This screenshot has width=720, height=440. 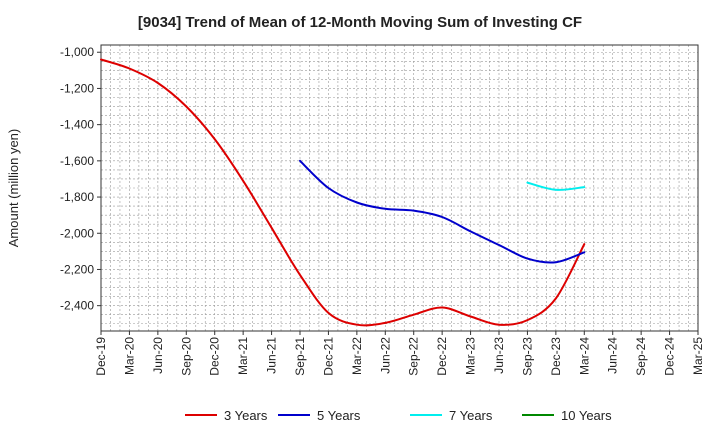 What do you see at coordinates (300, 356) in the screenshot?
I see `x-tick-label: Sep-21` at bounding box center [300, 356].